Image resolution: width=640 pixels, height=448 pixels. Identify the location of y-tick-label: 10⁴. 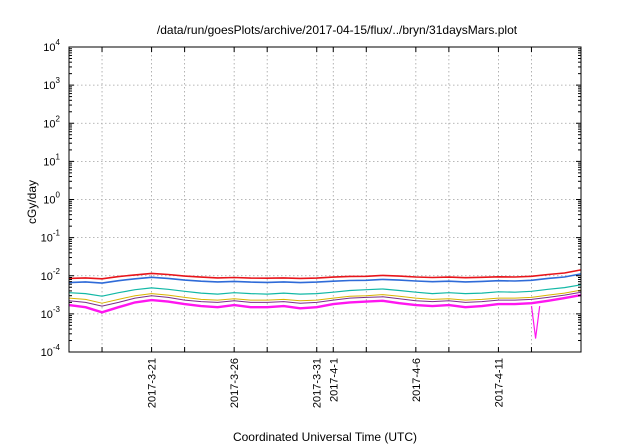
(51, 46).